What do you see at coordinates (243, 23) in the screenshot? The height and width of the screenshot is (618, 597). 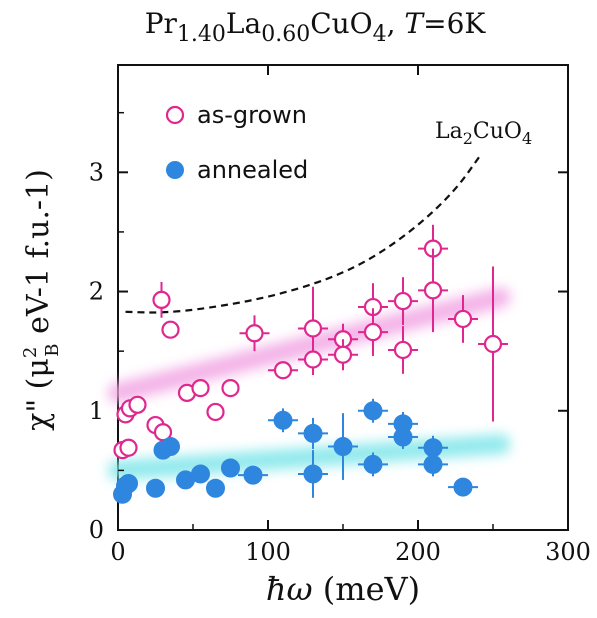 I see `title-part: La` at bounding box center [243, 23].